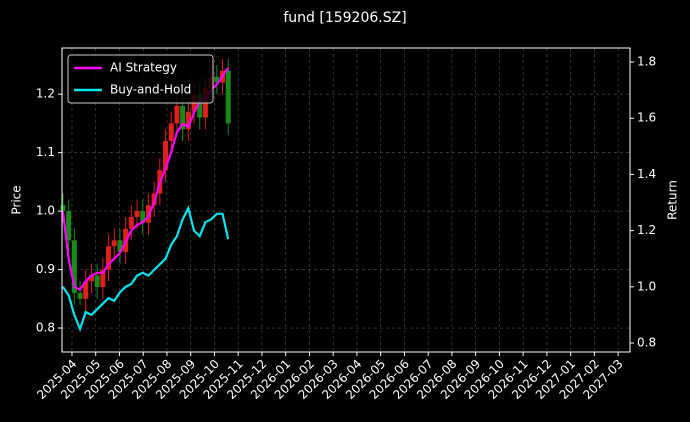 This screenshot has width=690, height=422. What do you see at coordinates (150, 90) in the screenshot?
I see `legend-label: Buy-and-Hold` at bounding box center [150, 90].